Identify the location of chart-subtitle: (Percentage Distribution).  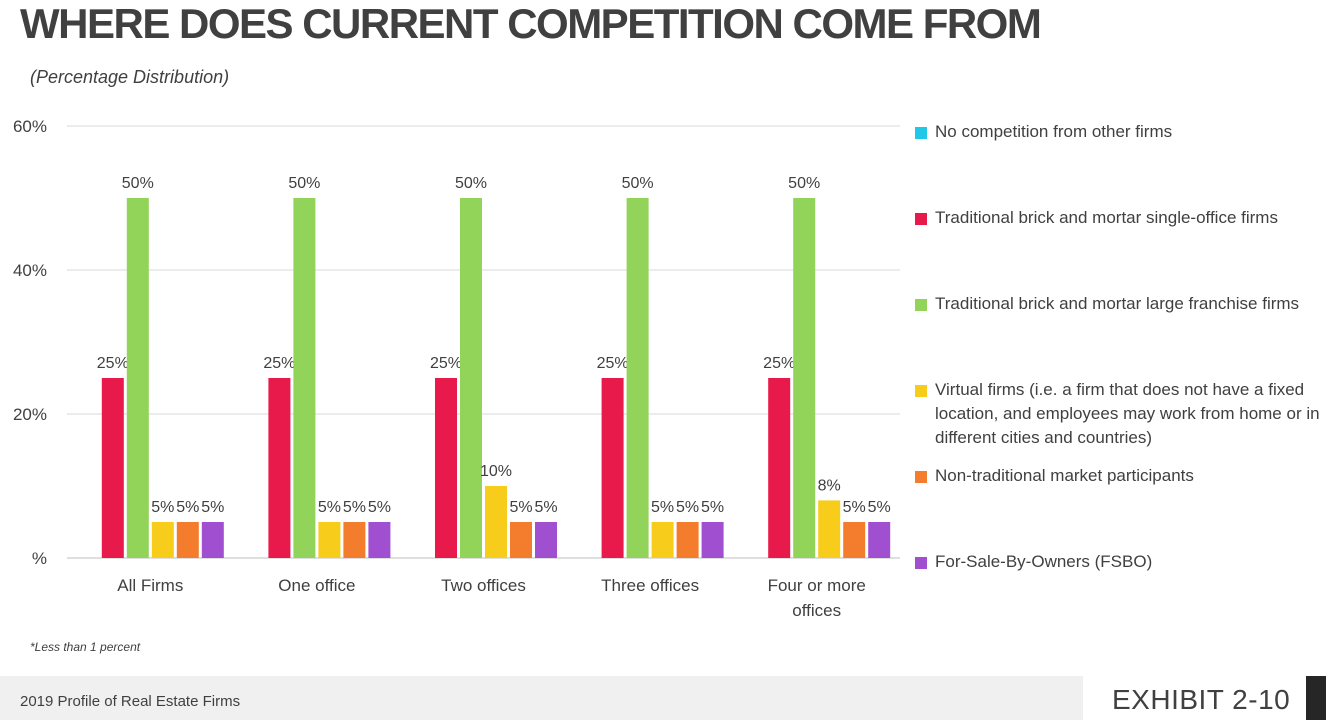
(130, 77).